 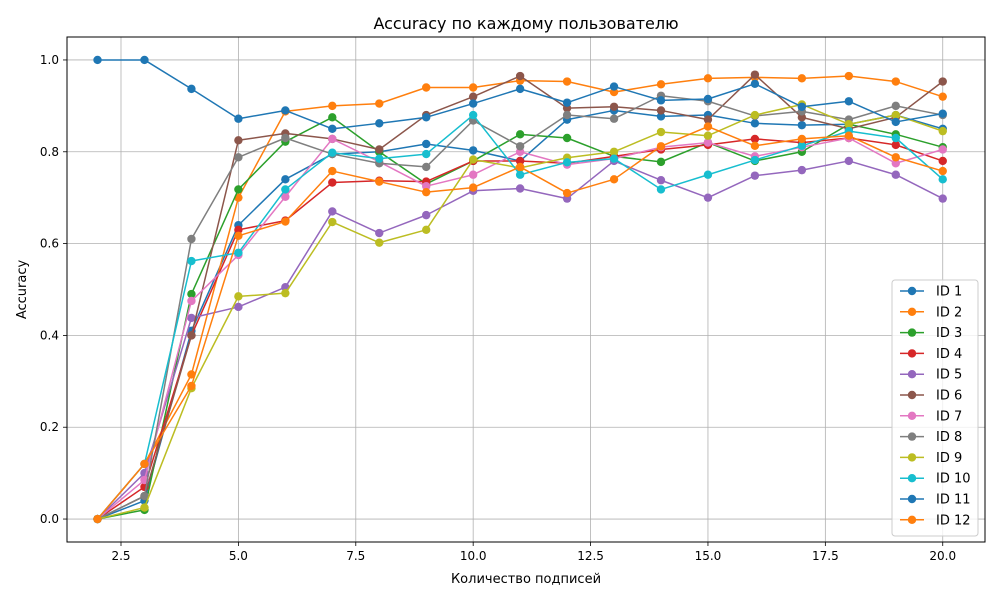 What do you see at coordinates (238, 556) in the screenshot?
I see `x-tick-label: 5.0` at bounding box center [238, 556].